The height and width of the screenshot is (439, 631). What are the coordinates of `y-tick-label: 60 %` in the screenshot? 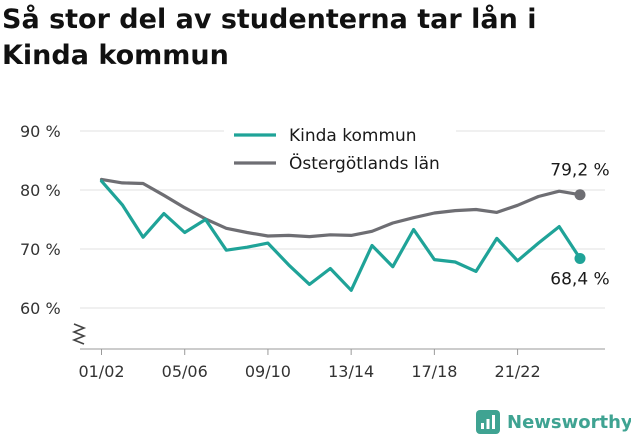 It's located at (40, 308).